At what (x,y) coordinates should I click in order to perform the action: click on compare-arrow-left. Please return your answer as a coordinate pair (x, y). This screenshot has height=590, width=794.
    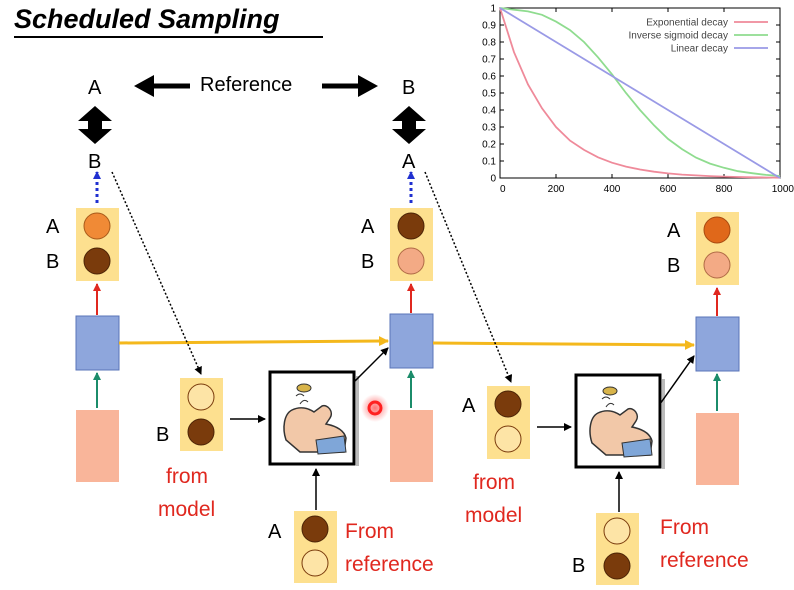
    Looking at the image, I should click on (95, 125).